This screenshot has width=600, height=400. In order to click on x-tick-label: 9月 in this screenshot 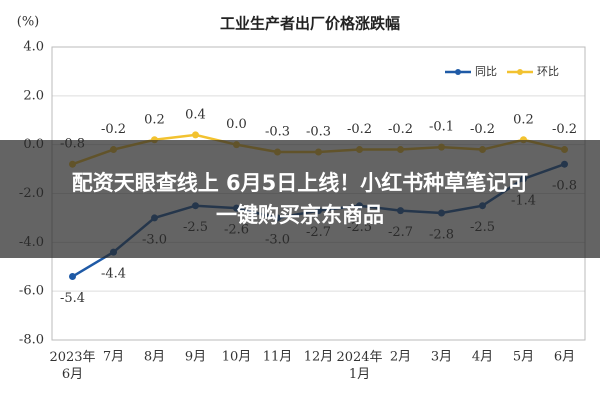, I will do `click(195, 357)`.